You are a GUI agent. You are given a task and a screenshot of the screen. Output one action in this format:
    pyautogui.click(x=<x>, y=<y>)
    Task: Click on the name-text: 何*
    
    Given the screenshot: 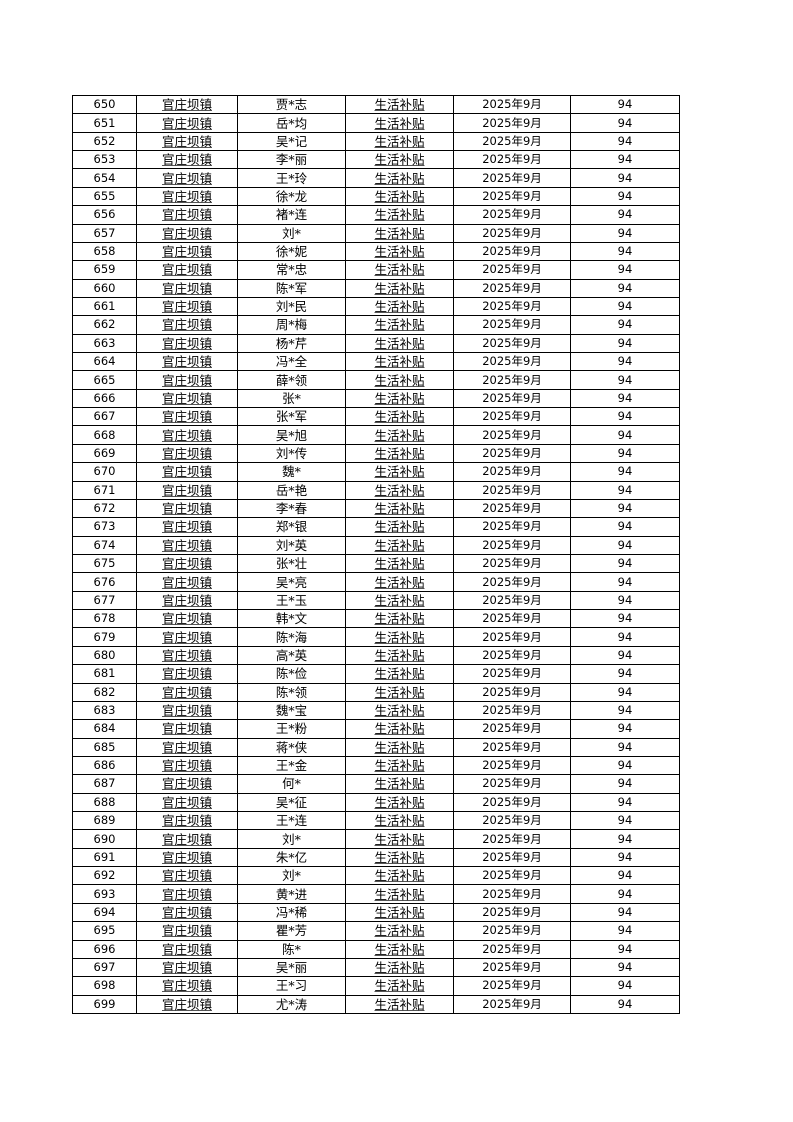 What is the action you would take?
    pyautogui.click(x=291, y=784)
    